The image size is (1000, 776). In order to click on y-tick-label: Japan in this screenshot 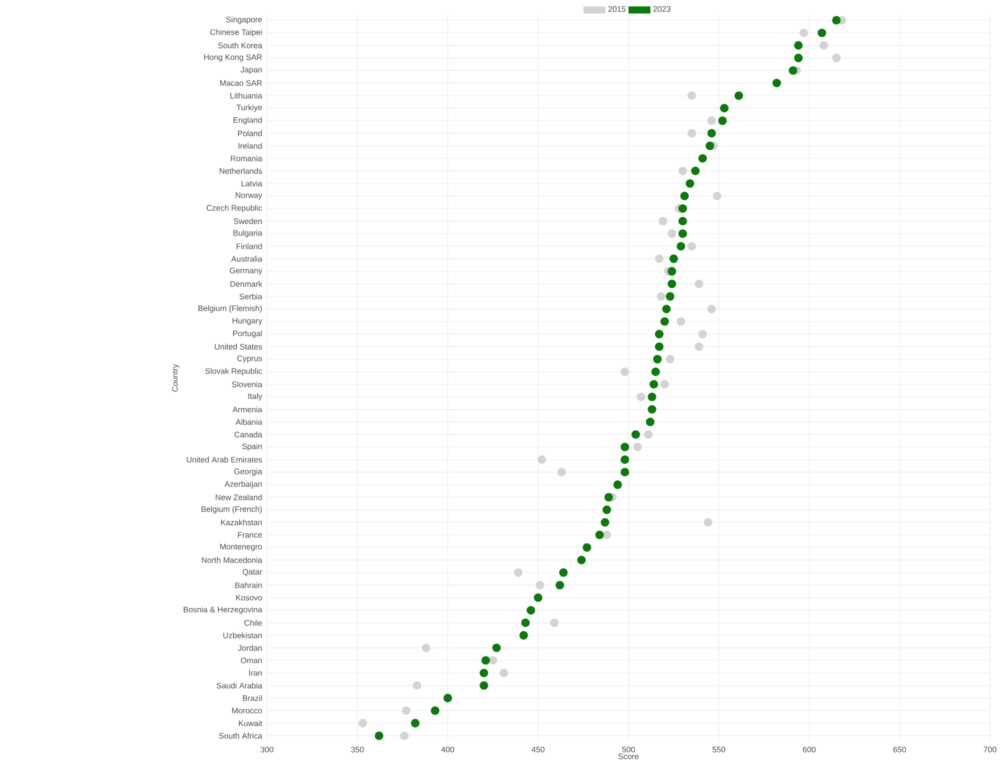, I will do `click(251, 70)`.